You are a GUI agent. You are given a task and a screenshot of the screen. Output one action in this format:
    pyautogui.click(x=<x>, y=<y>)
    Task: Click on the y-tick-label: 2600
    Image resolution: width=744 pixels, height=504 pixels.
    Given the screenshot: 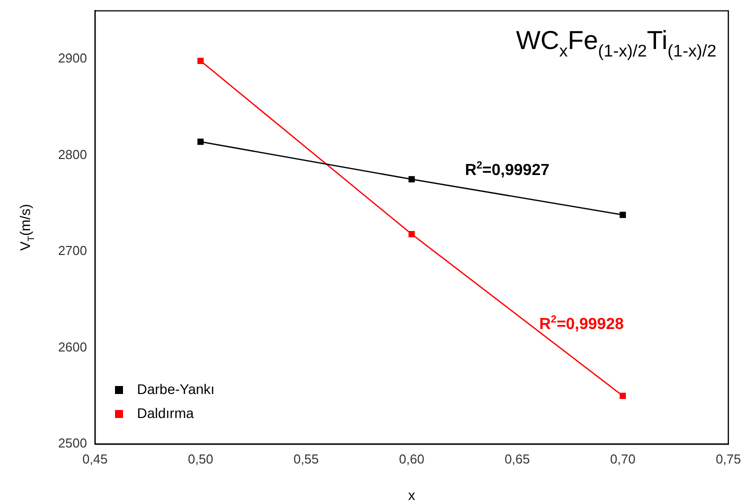 What is the action you would take?
    pyautogui.click(x=72, y=346)
    